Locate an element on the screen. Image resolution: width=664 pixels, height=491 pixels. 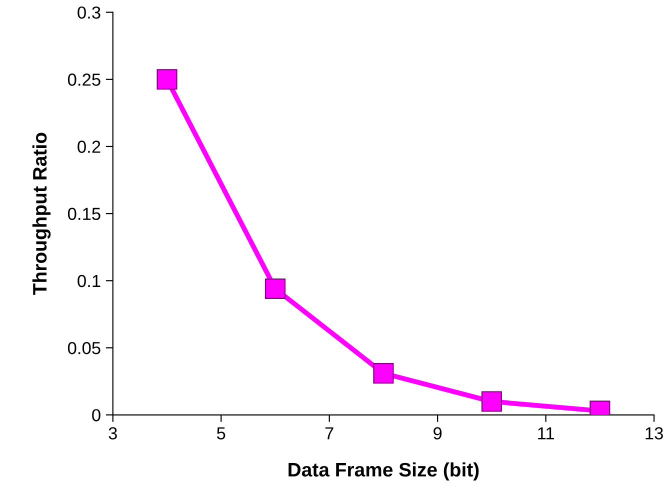
x-tick-label: 11 is located at coordinates (546, 433).